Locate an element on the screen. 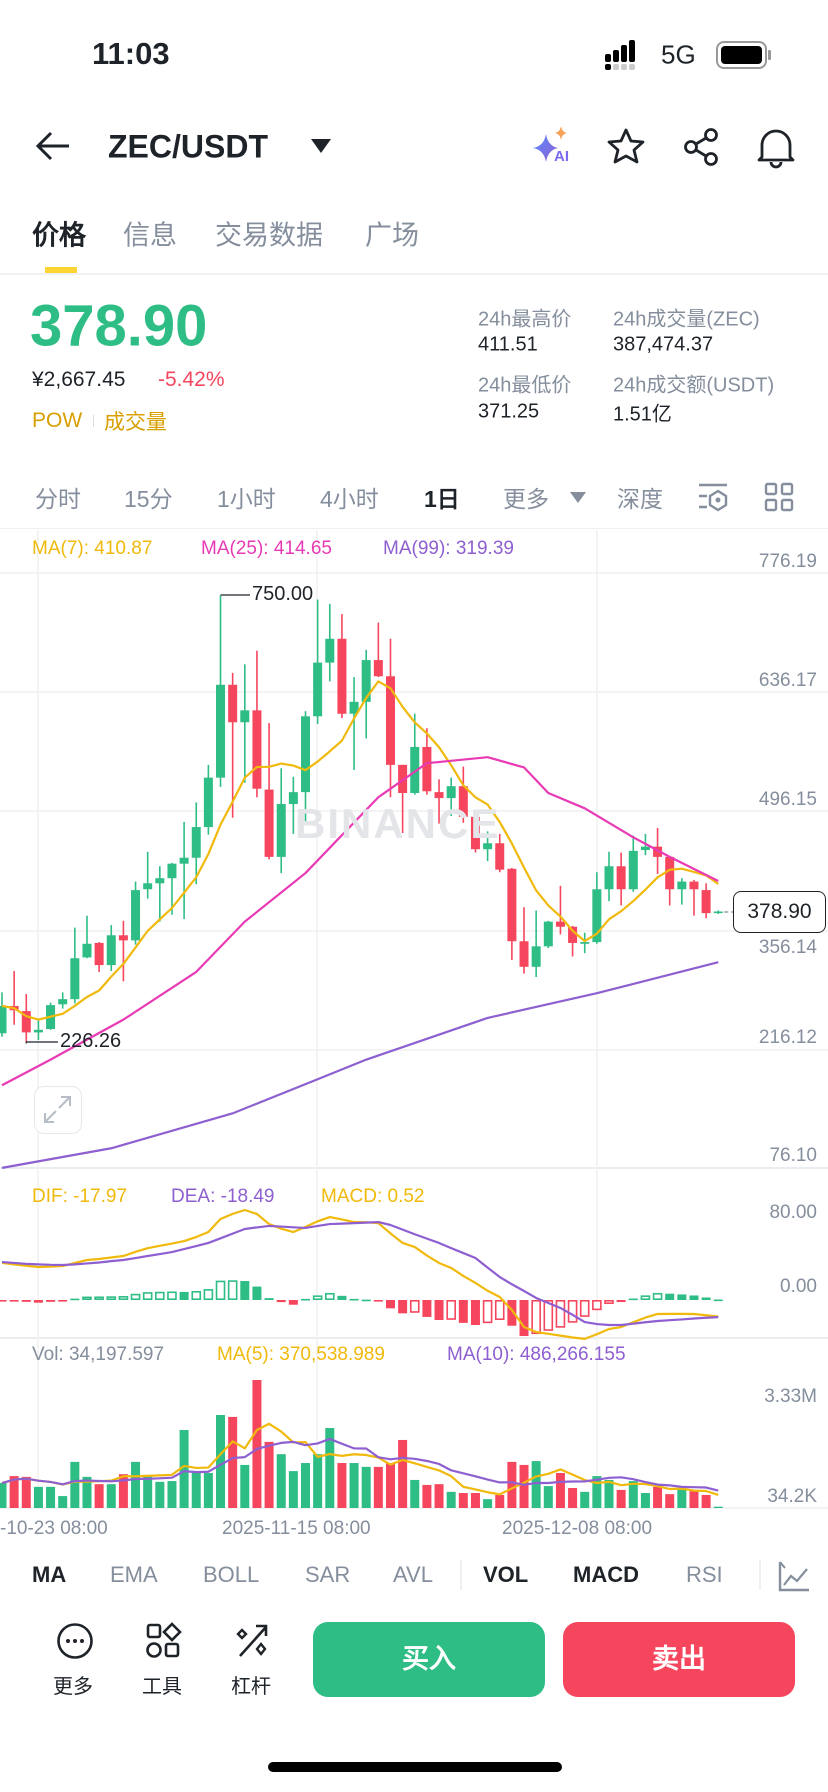  indicator-ma: MA is located at coordinates (49, 1574).